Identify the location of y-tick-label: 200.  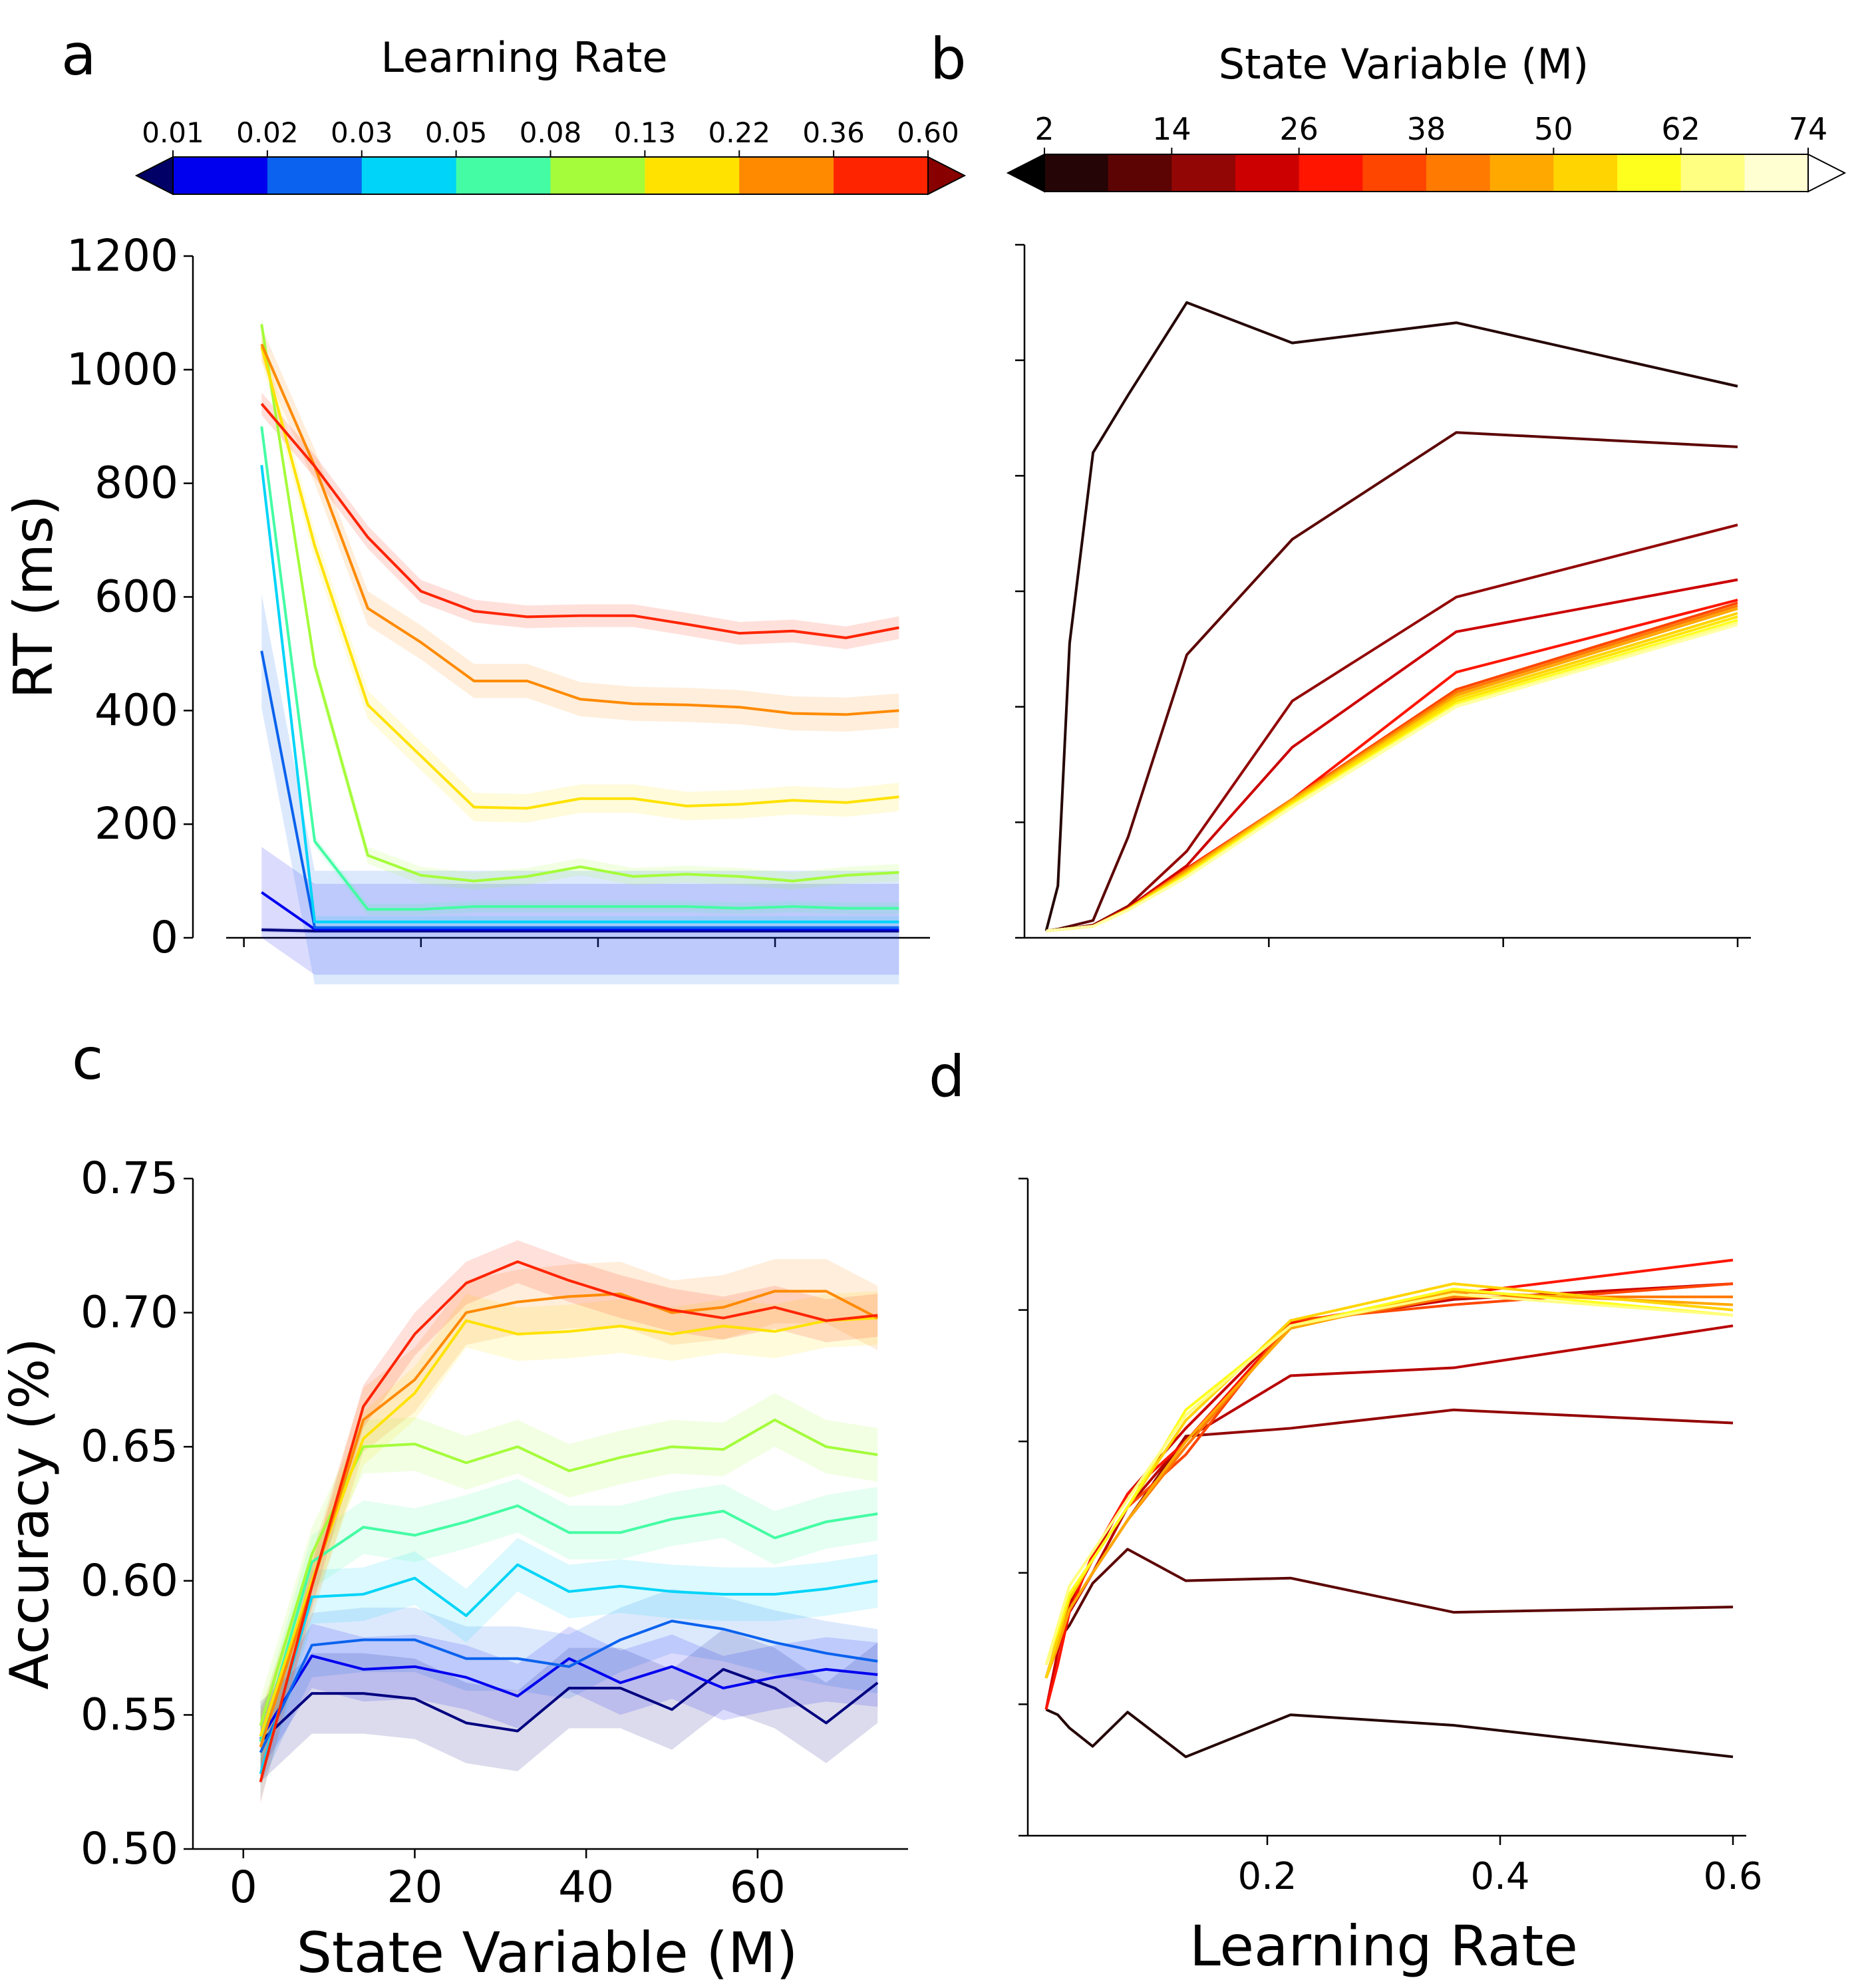
(136, 824).